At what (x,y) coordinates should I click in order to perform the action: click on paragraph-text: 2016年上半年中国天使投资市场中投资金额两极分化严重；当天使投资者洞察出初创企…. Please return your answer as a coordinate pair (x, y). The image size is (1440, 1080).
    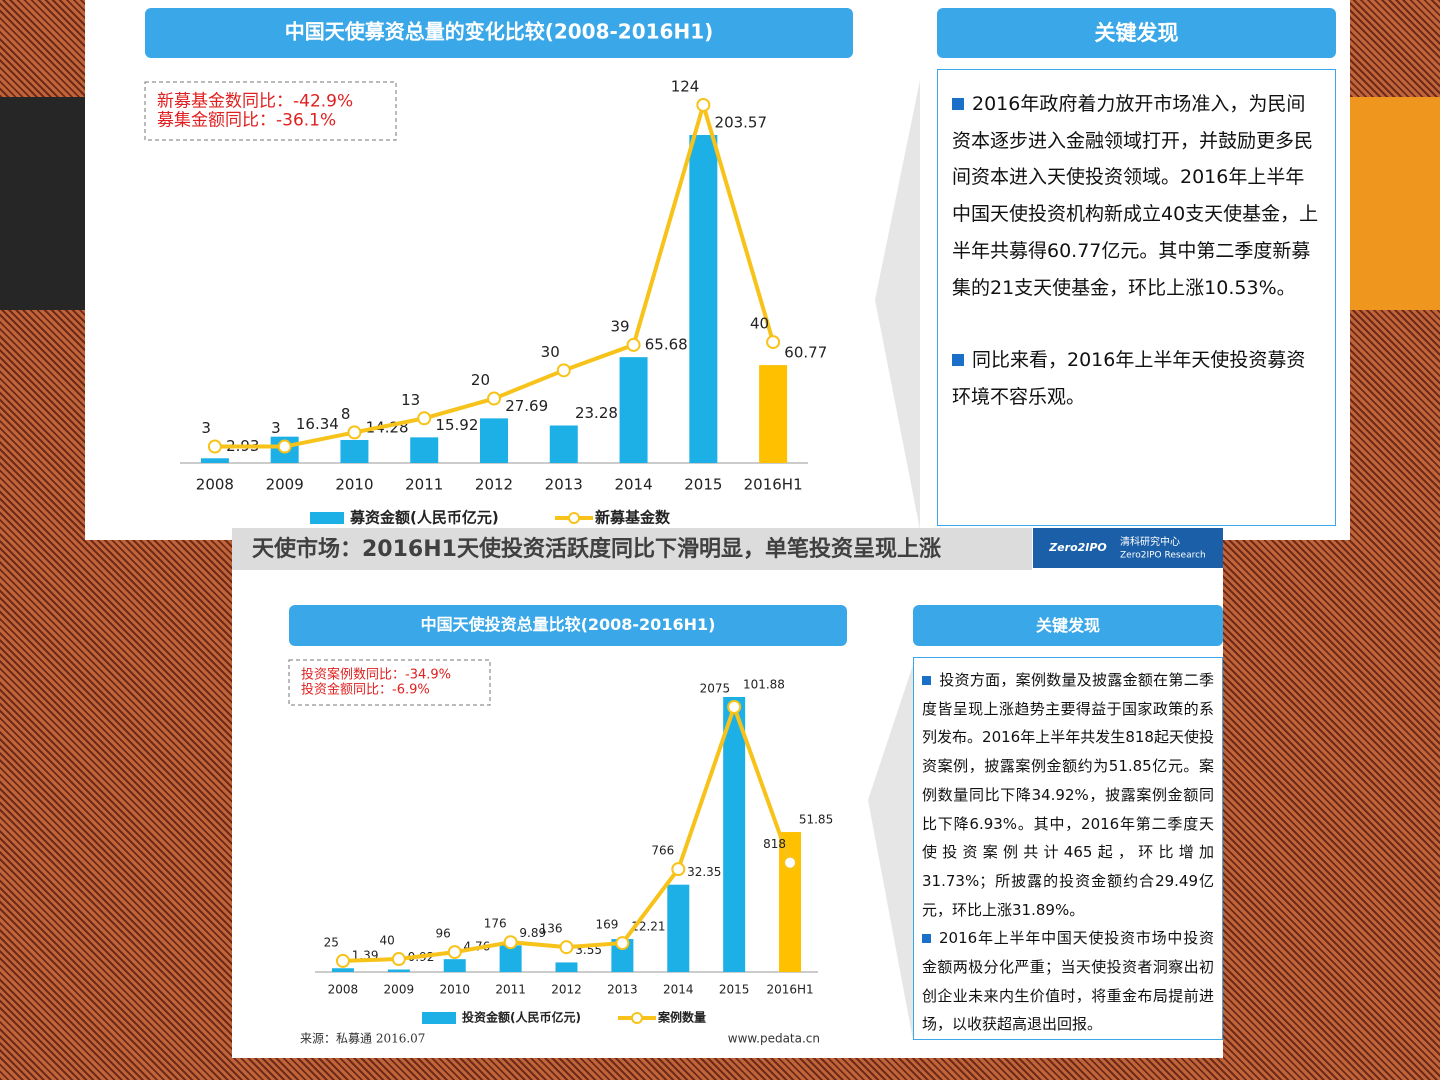
    Looking at the image, I should click on (1068, 981).